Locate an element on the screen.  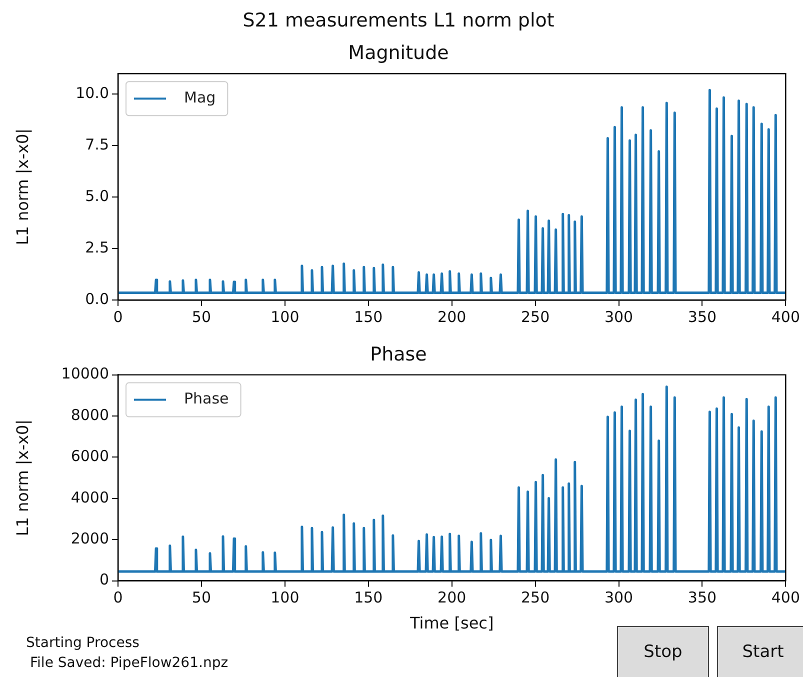
chart-title: S21 measurements L1 norm plot is located at coordinates (398, 20).